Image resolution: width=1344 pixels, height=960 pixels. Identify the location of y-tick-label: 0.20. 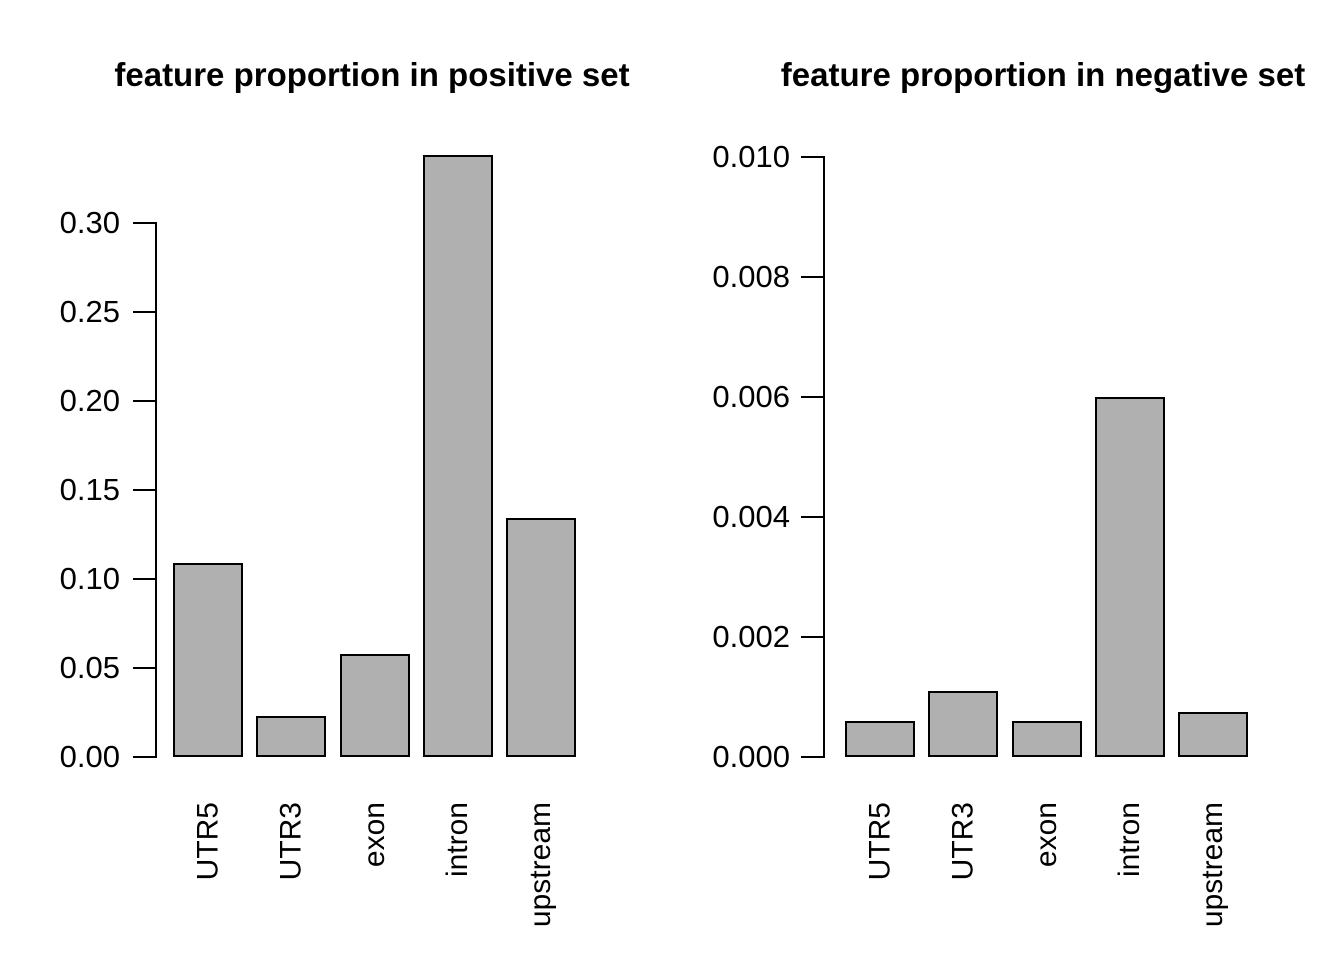
(89, 400).